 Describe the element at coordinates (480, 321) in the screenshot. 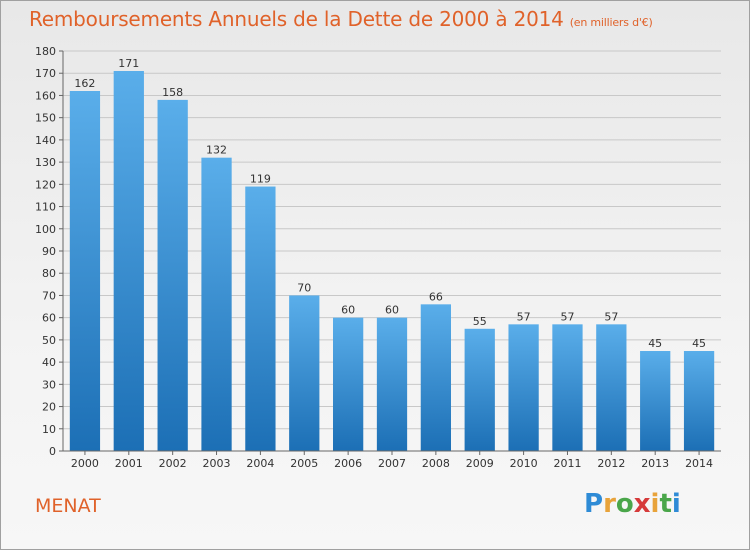

I see `data-label-2009: 55` at that location.